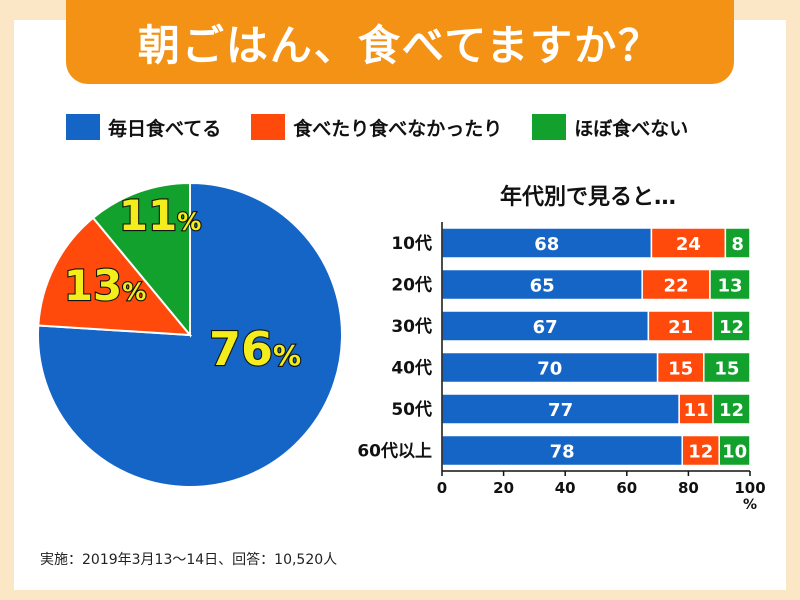 The width and height of the screenshot is (800, 600). I want to click on x-tick-label: 80, so click(688, 488).